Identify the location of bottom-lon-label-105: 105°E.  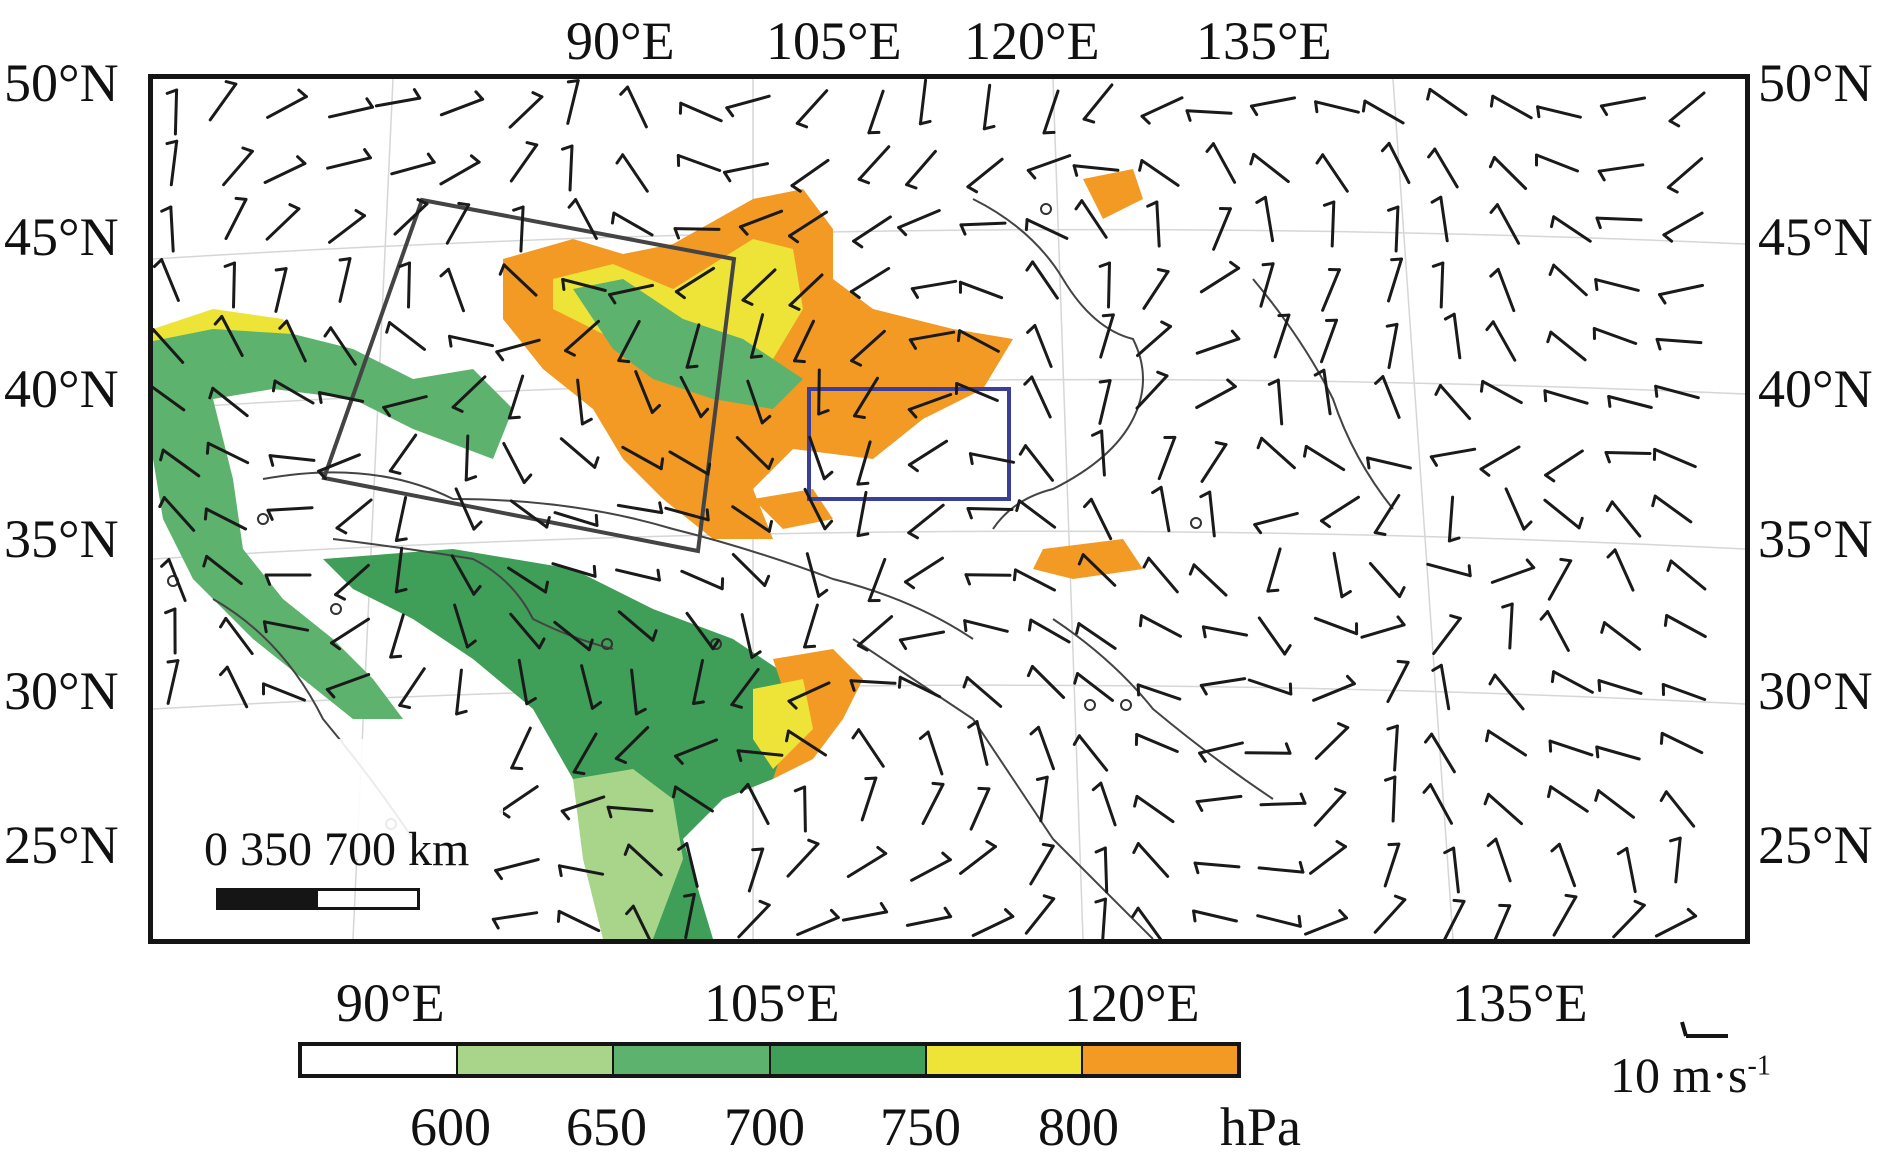
(772, 1003).